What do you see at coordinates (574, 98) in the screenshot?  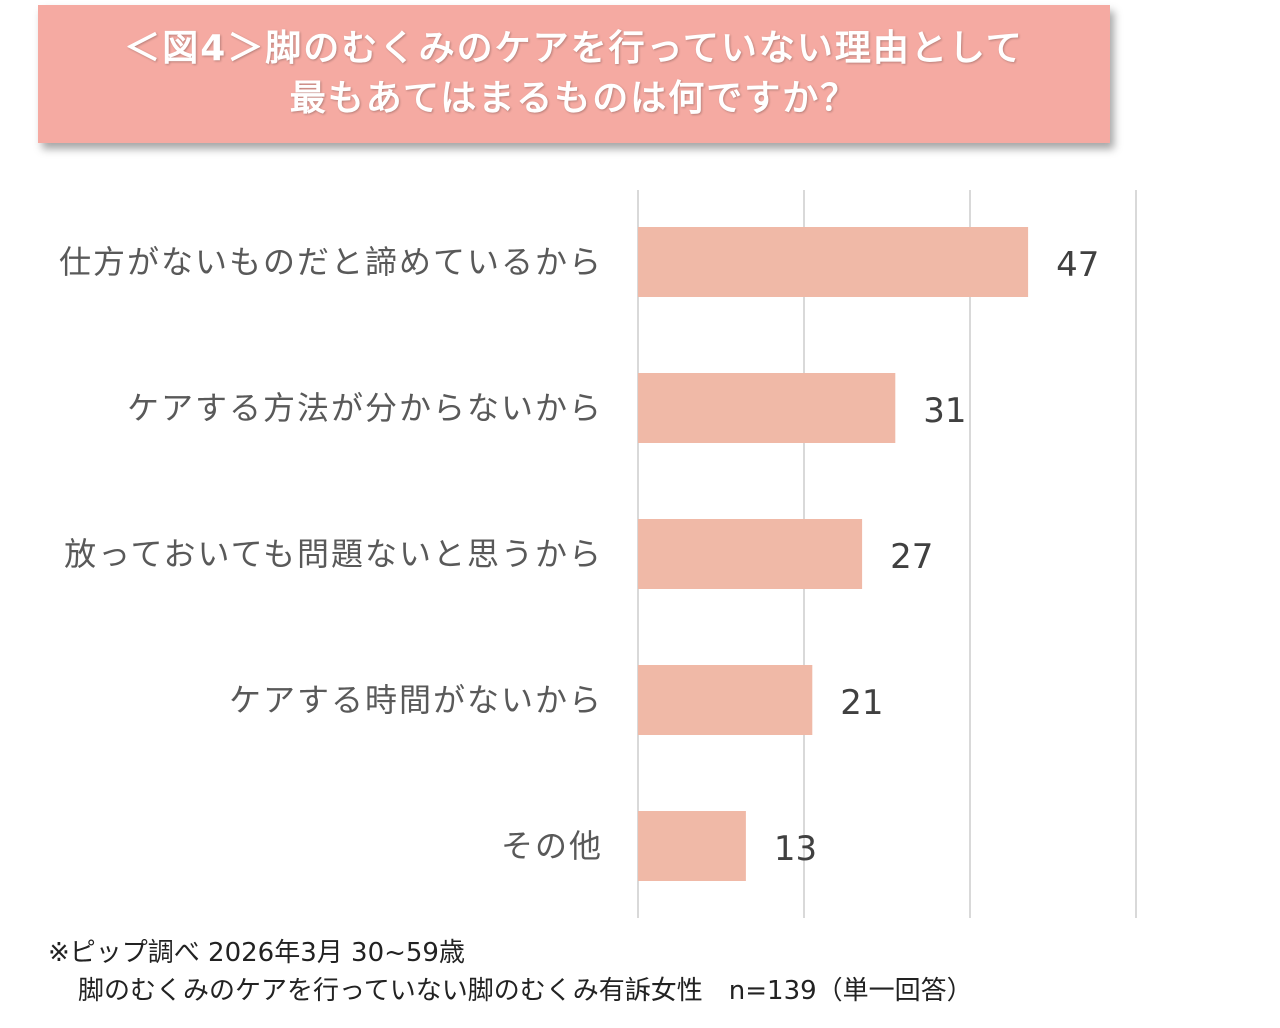 I see `chart-title-line-2: 最もあてはまるものは何ですか？` at bounding box center [574, 98].